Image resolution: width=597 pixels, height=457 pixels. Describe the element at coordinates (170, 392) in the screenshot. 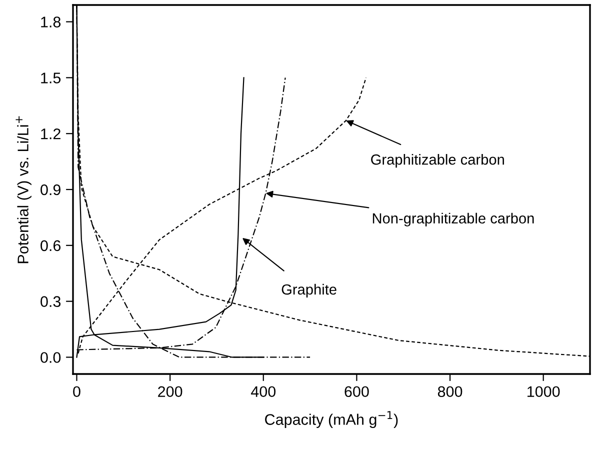

I see `x-tick-label: 200` at that location.